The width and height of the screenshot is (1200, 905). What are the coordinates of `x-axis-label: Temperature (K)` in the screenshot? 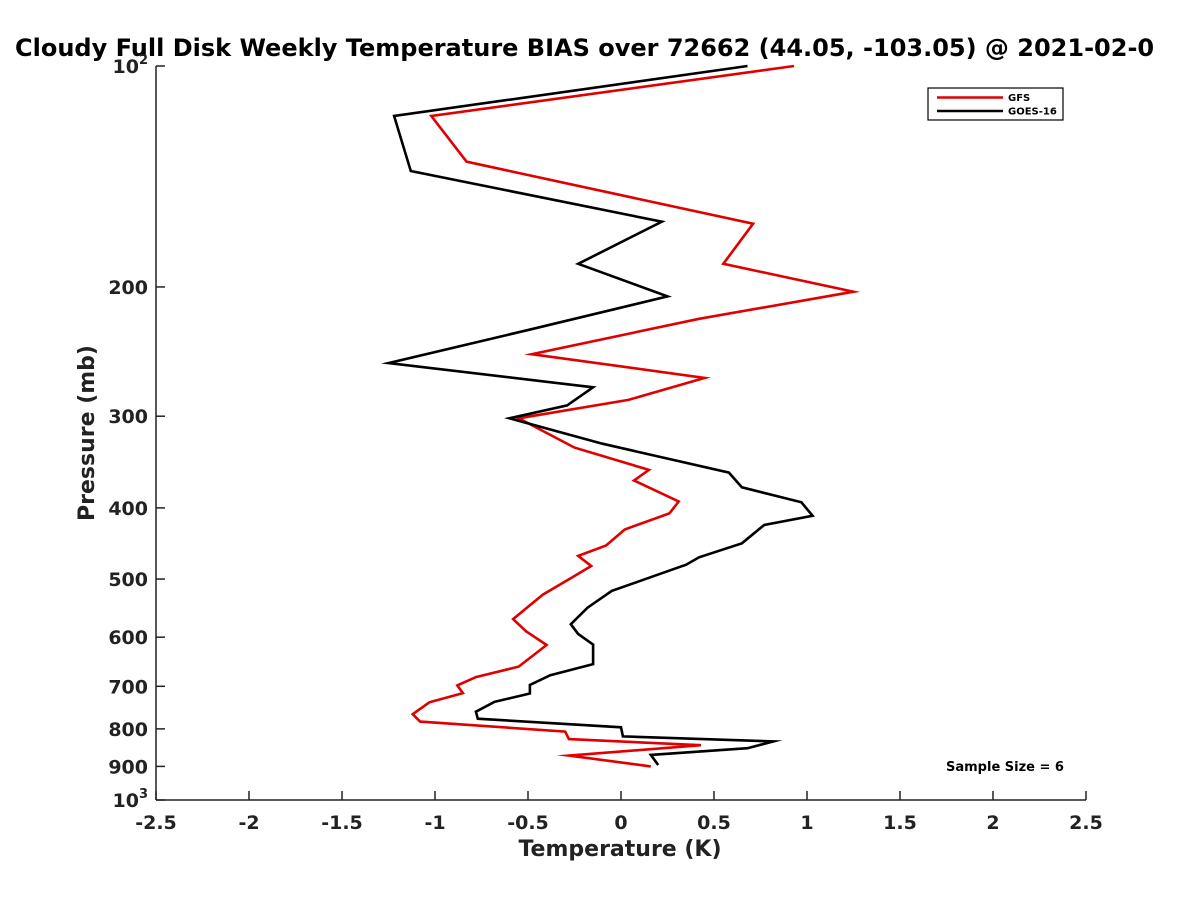 It's located at (619, 849).